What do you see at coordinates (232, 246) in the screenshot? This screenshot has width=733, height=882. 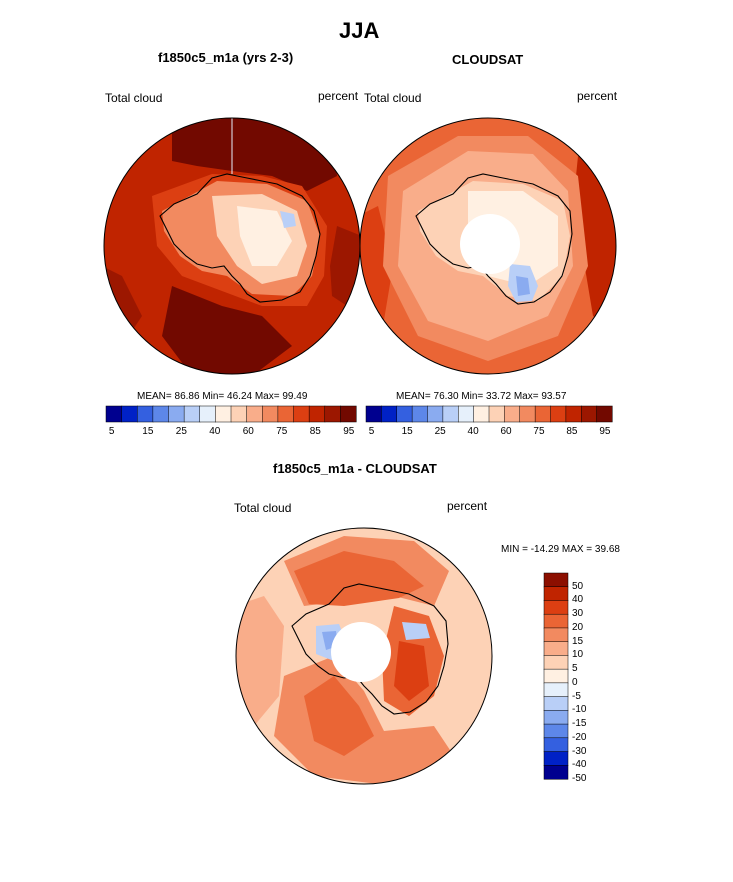 I see `panel1-polar-map` at bounding box center [232, 246].